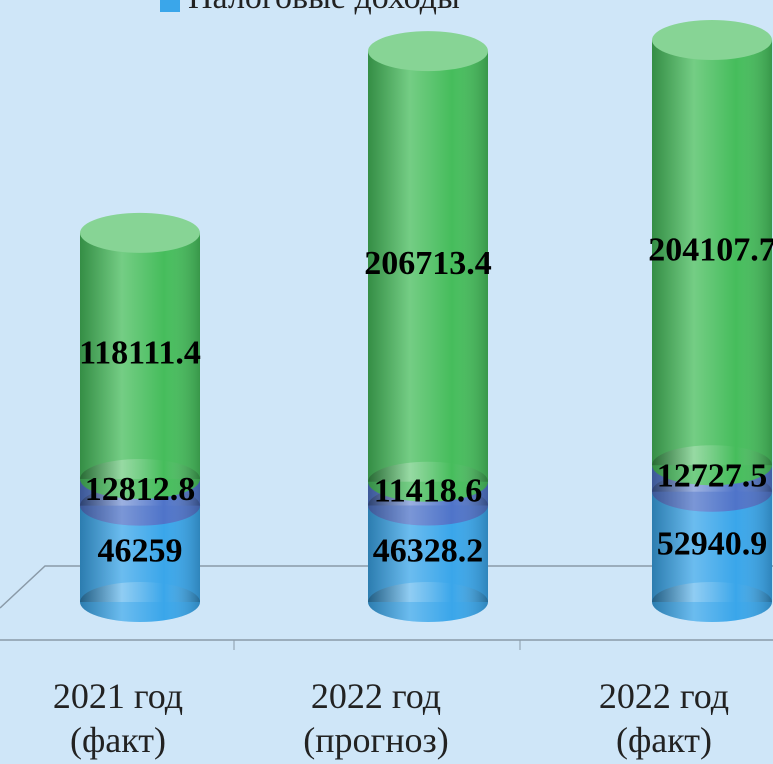 This screenshot has width=773, height=764. I want to click on legend: Налоговые доходы, so click(310, 8).